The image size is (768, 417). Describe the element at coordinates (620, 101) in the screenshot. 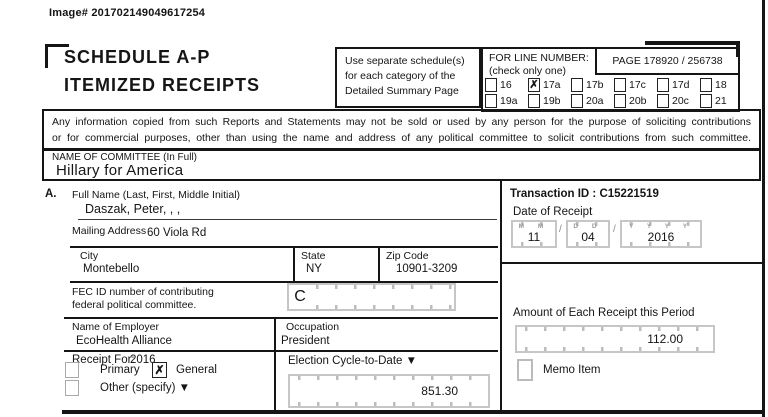

I see `checkbox-line-20b` at that location.